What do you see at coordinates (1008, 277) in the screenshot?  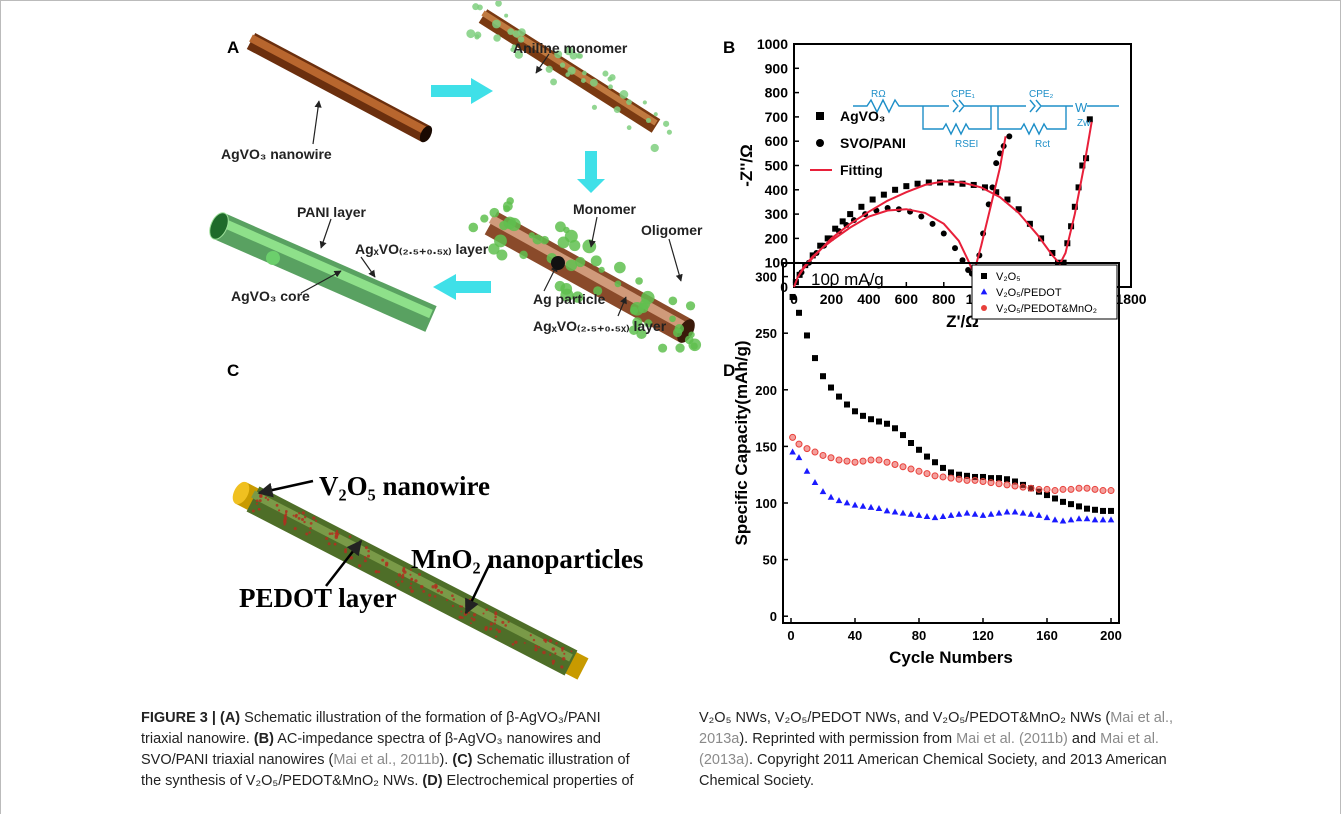 I see `legend-label: V₂O₅` at bounding box center [1008, 277].